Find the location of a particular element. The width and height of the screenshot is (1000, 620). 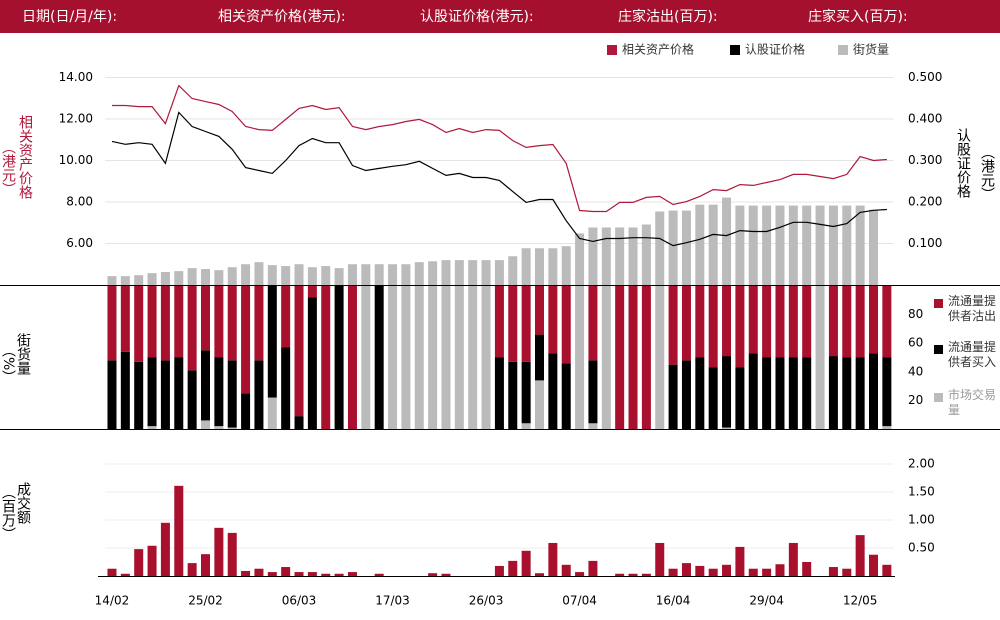

y-tick-label: 14.00 is located at coordinates (76, 77).